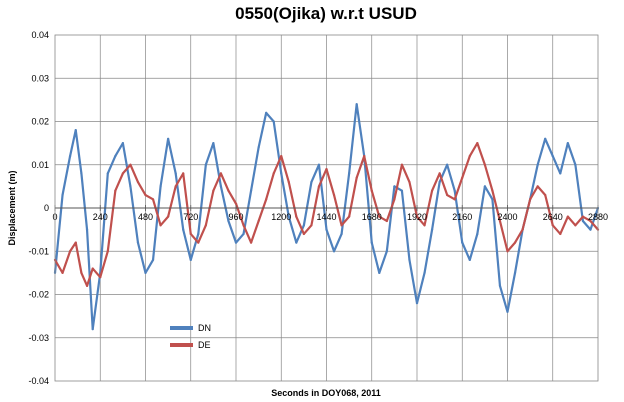  Describe the element at coordinates (40, 78) in the screenshot. I see `y-tick-label: 0.03` at that location.